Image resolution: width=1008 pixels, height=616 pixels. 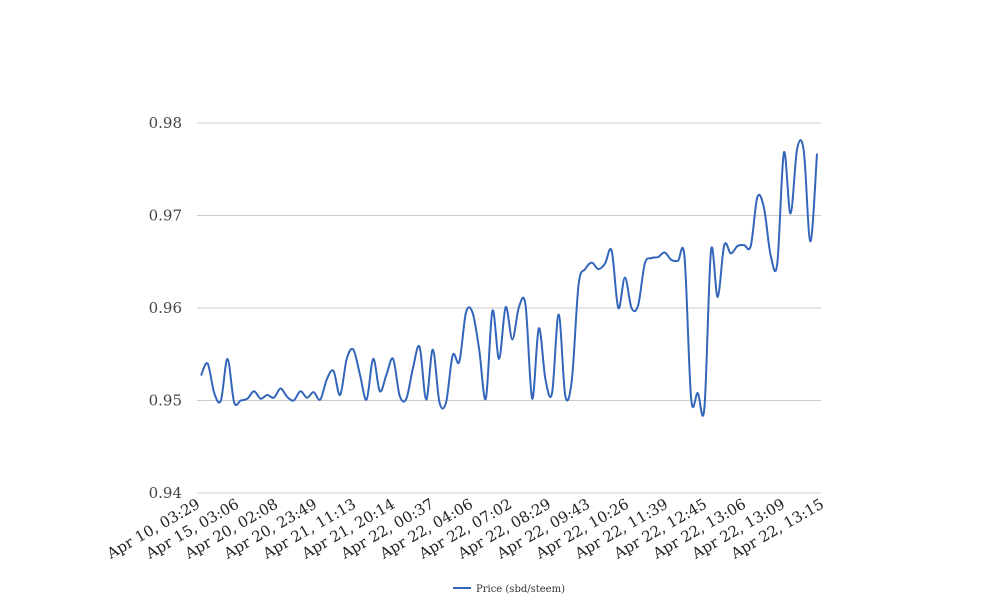 I want to click on y-tick-label: 0.98, so click(x=165, y=123).